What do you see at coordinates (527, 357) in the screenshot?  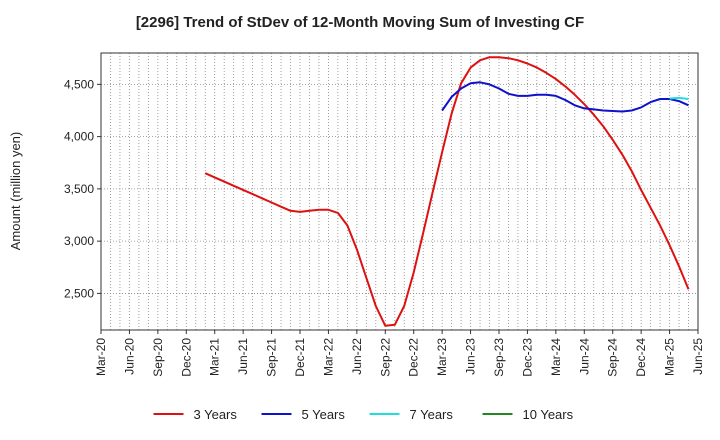 I see `x-tick-label: Dec-23` at bounding box center [527, 357].